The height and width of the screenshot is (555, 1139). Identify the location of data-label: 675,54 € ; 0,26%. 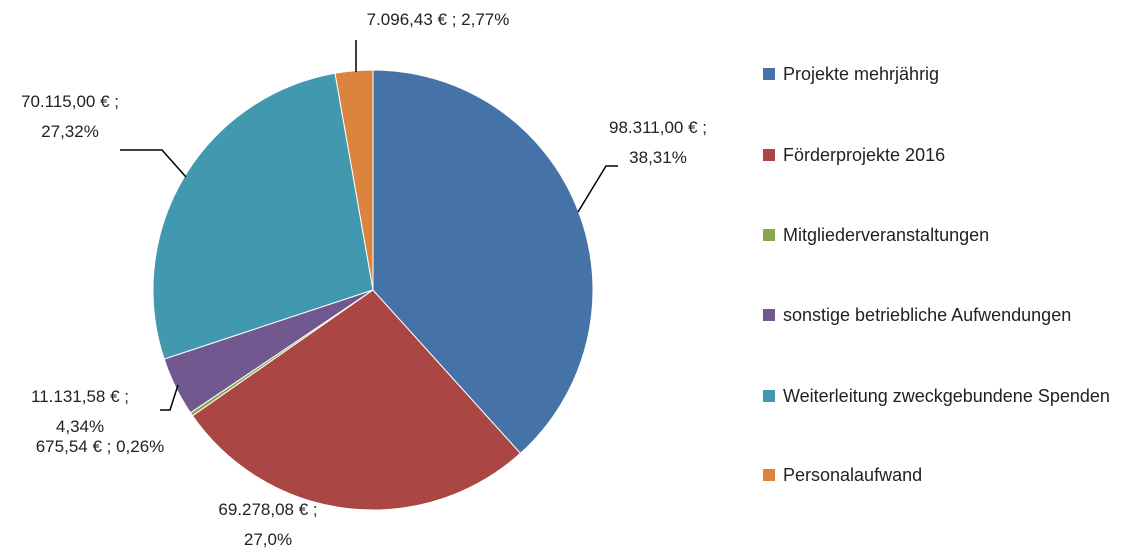
(100, 446).